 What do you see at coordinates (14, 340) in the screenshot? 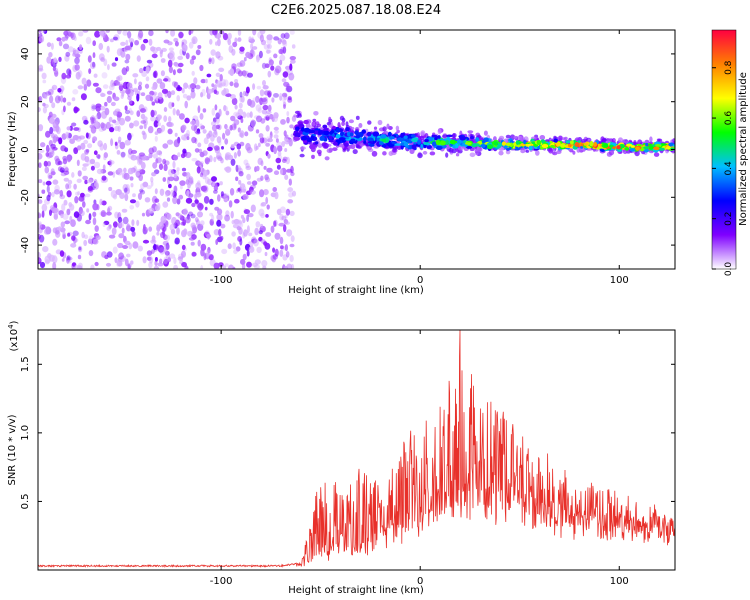
I see `snr-multiplier-base: (x10` at bounding box center [14, 340].